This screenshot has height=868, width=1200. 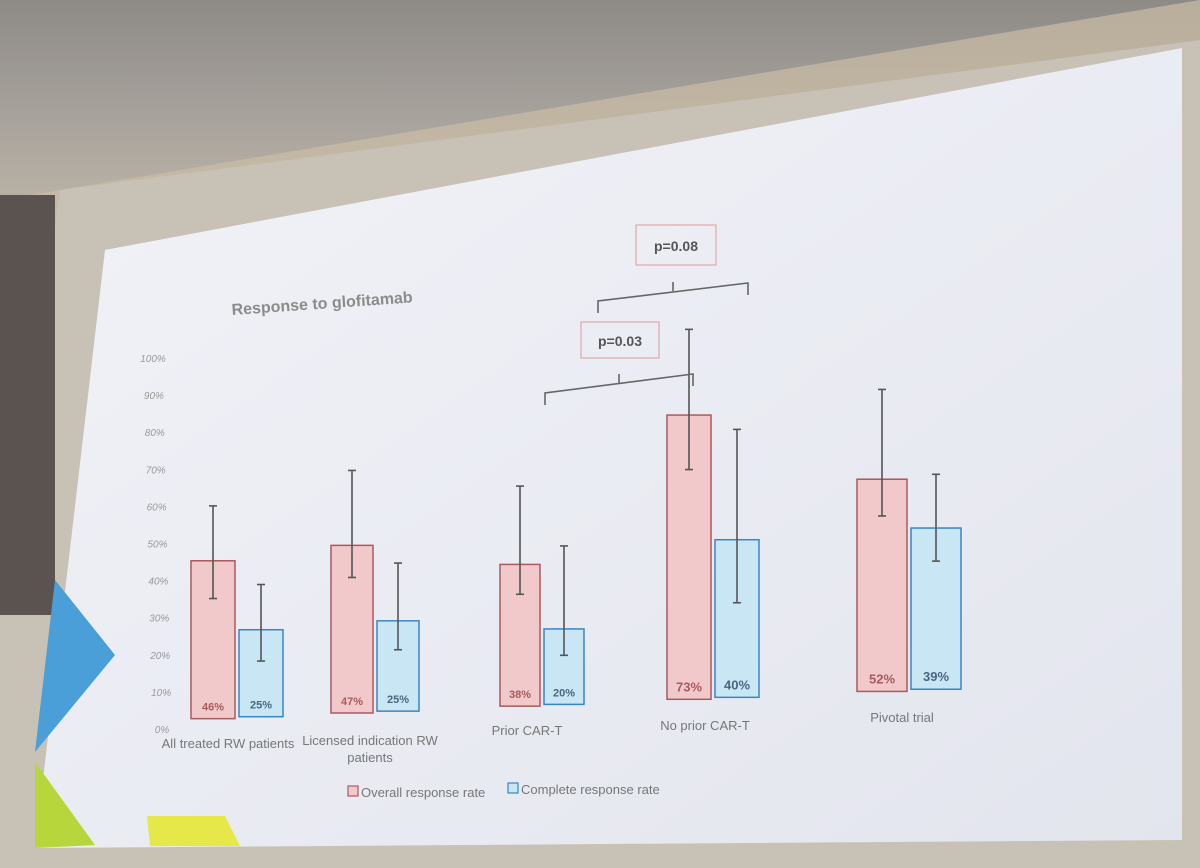 I want to click on legend-swatch-overall, so click(x=353, y=791).